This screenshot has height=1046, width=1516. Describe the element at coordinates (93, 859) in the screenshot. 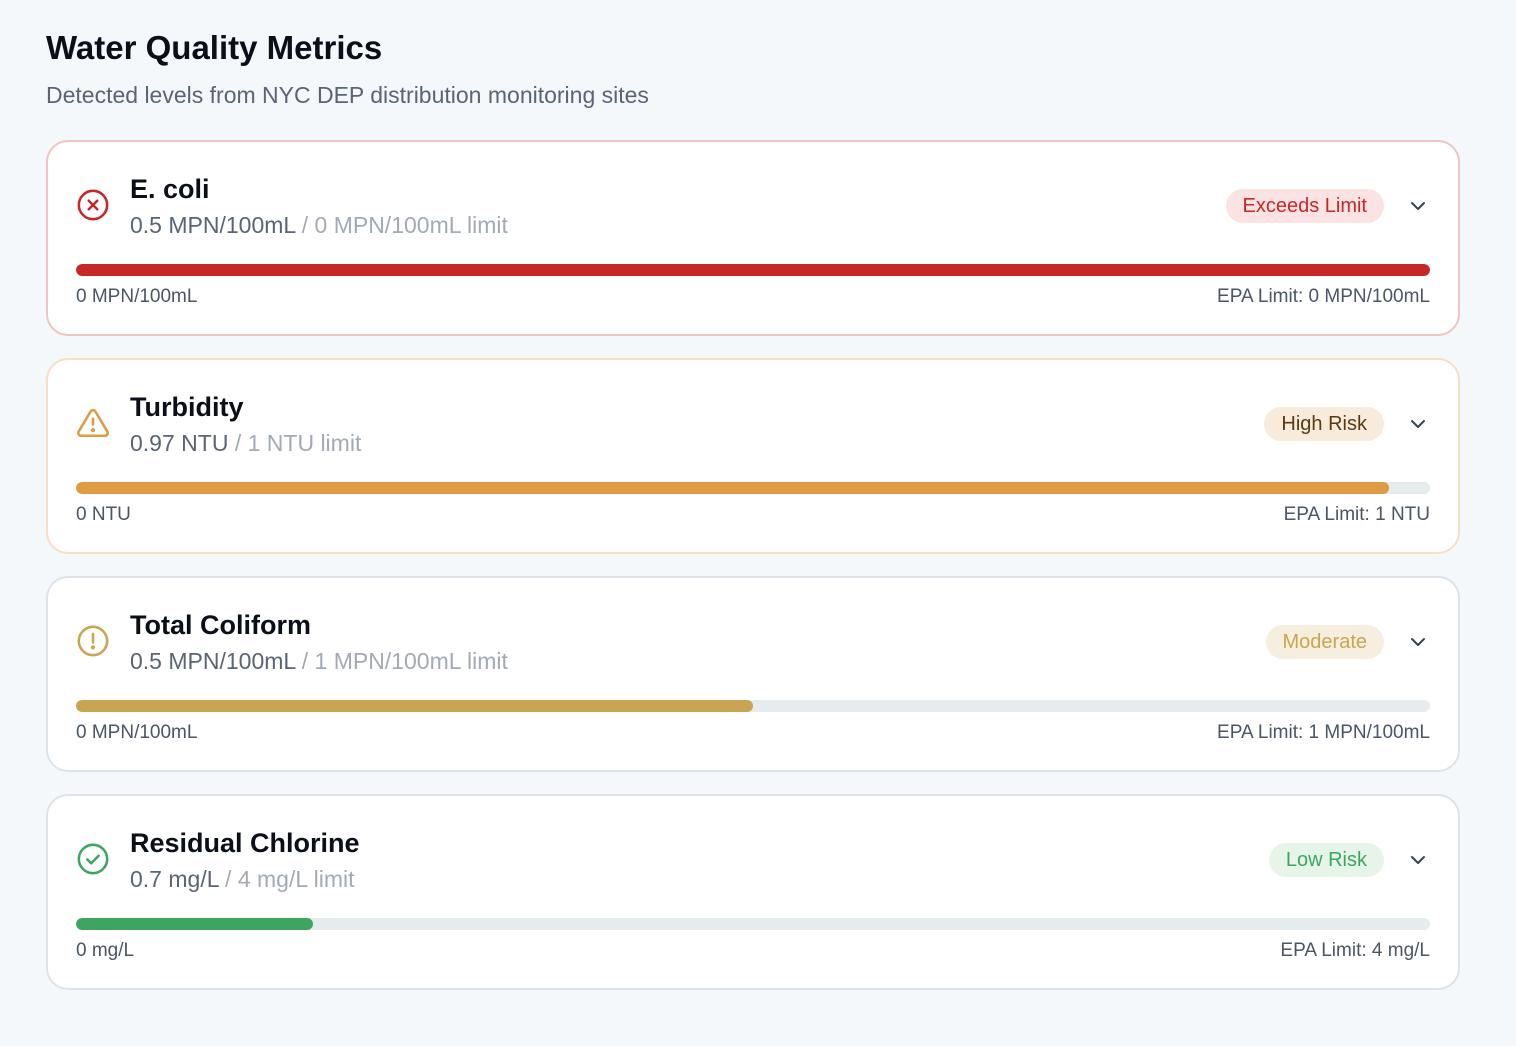

I see `check-circle-icon` at that location.